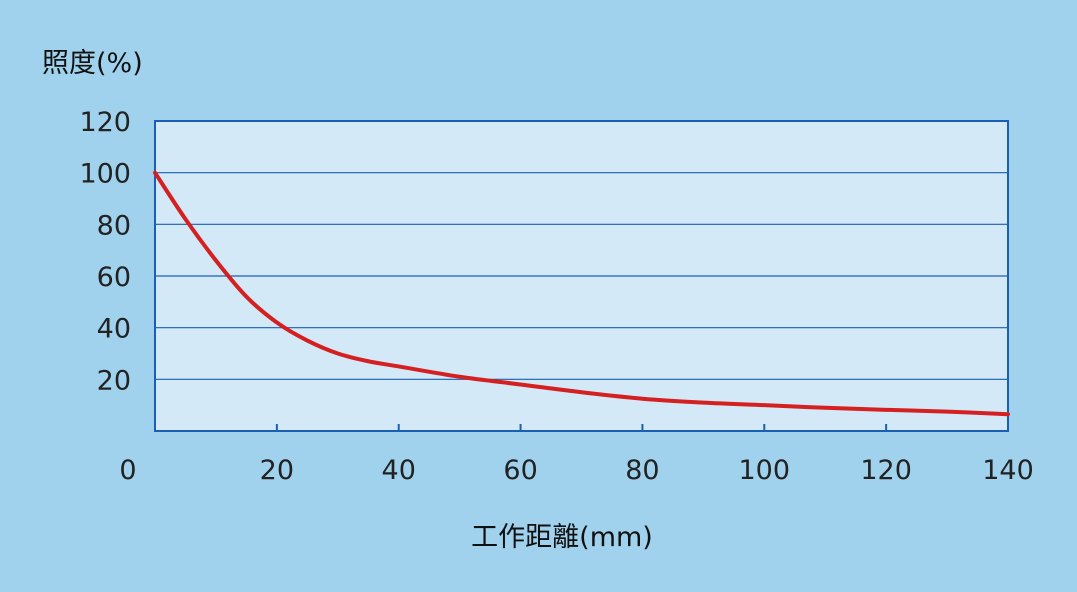  What do you see at coordinates (642, 470) in the screenshot?
I see `x-tick-label: 80` at bounding box center [642, 470].